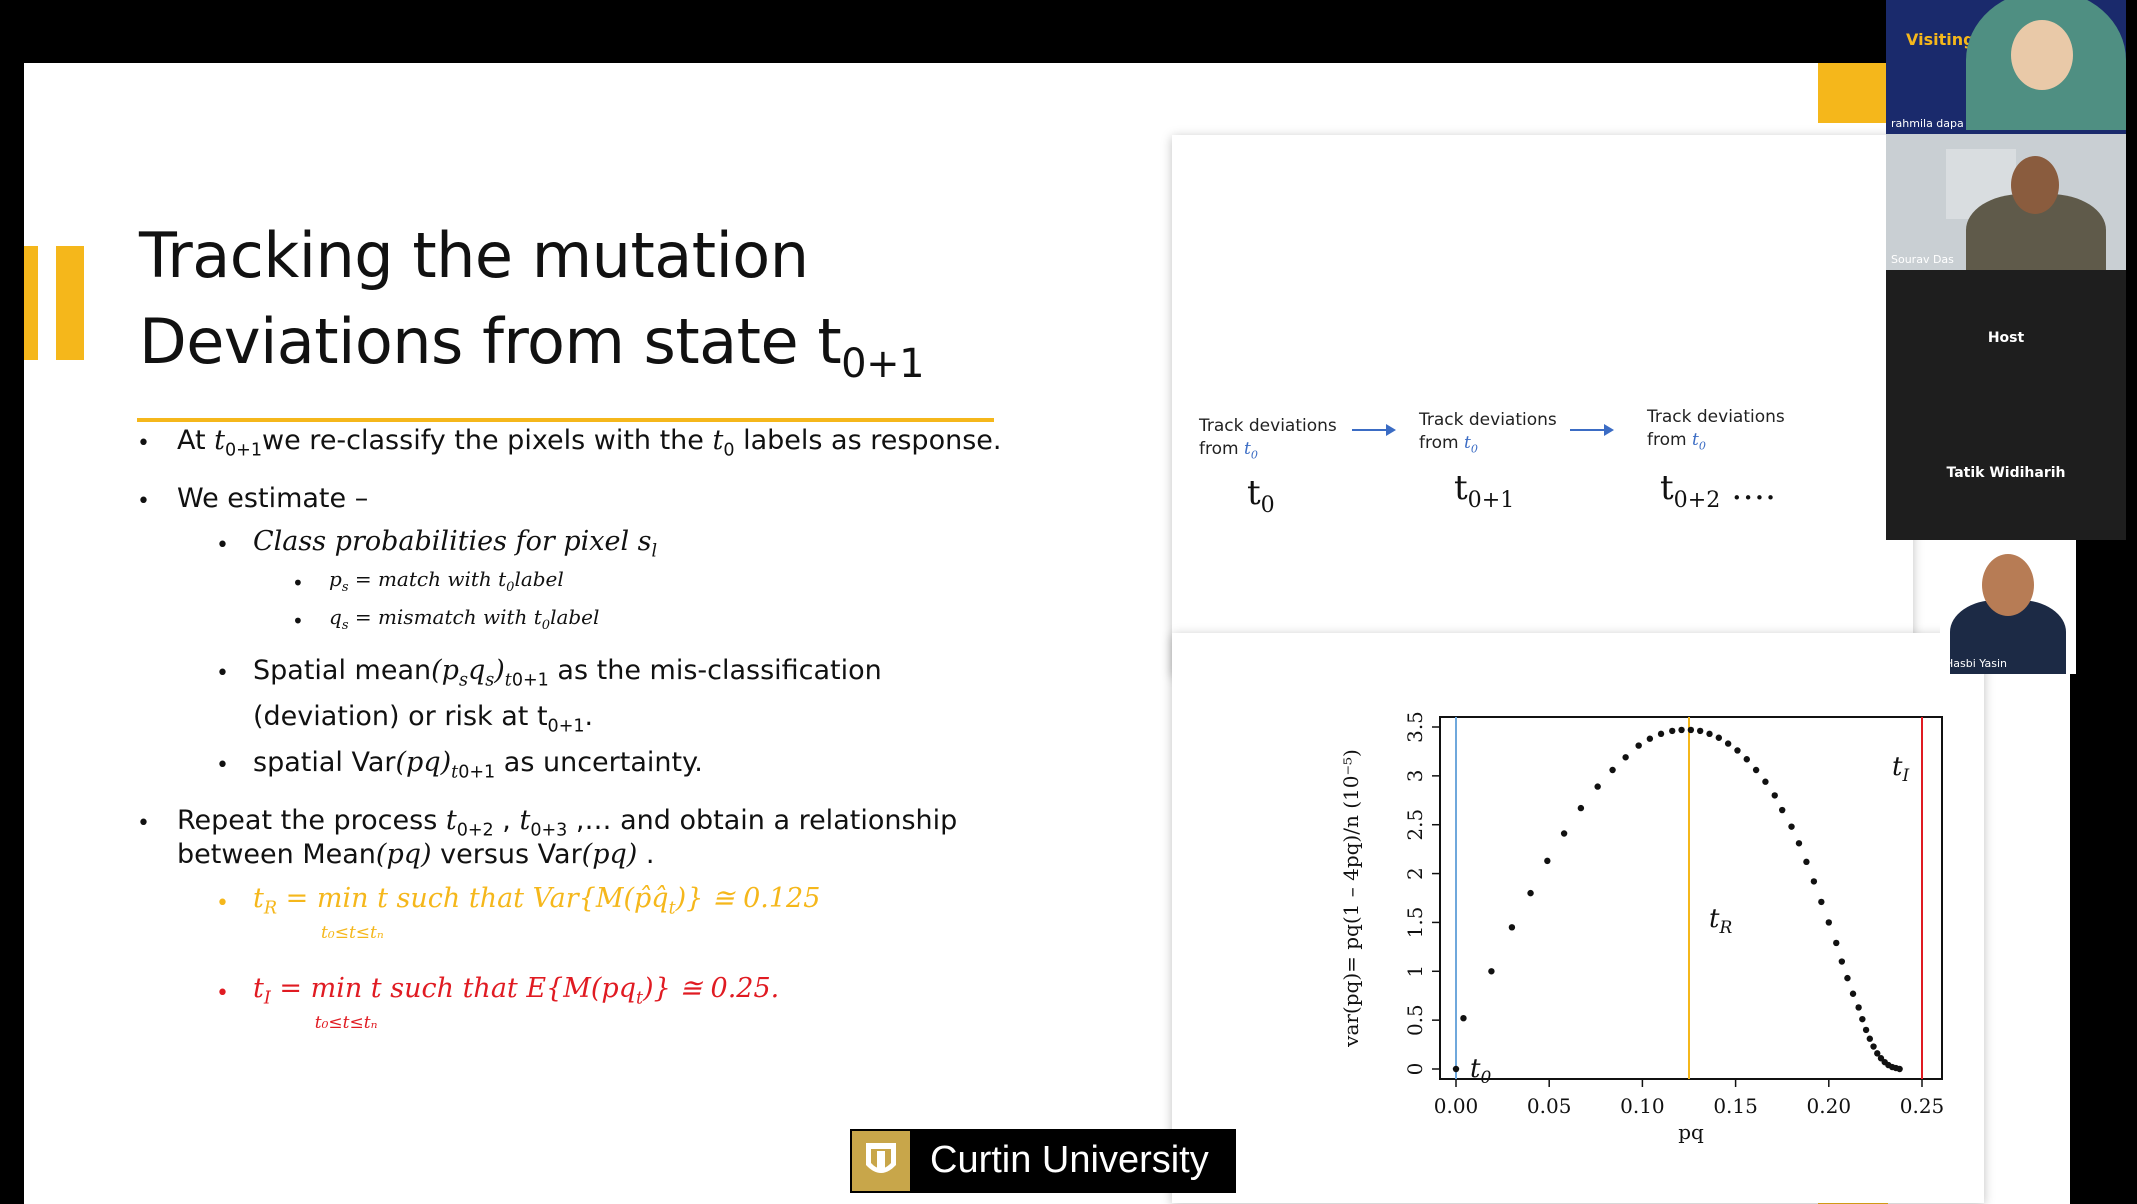 The image size is (2137, 1204). I want to click on b3-line2-m1: (pq), so click(403, 854).